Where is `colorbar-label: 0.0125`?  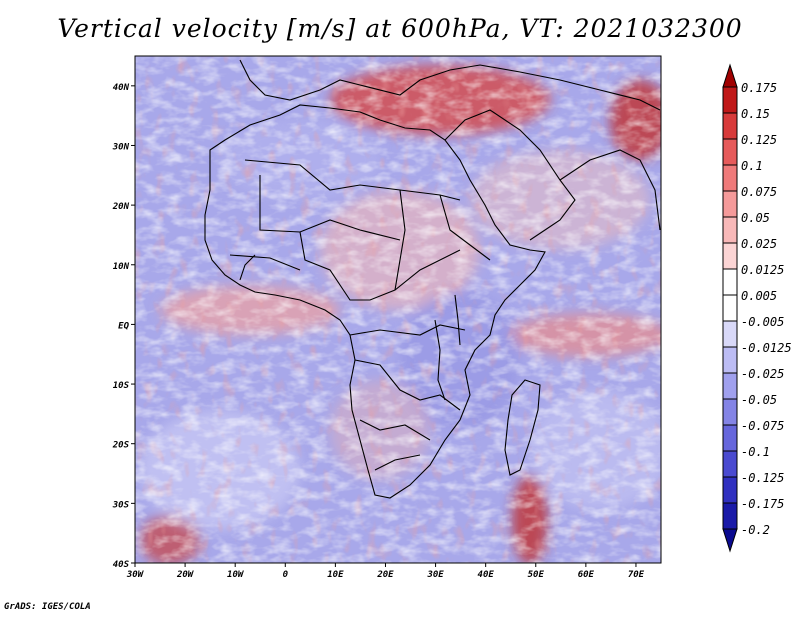 colorbar-label: 0.0125 is located at coordinates (762, 270).